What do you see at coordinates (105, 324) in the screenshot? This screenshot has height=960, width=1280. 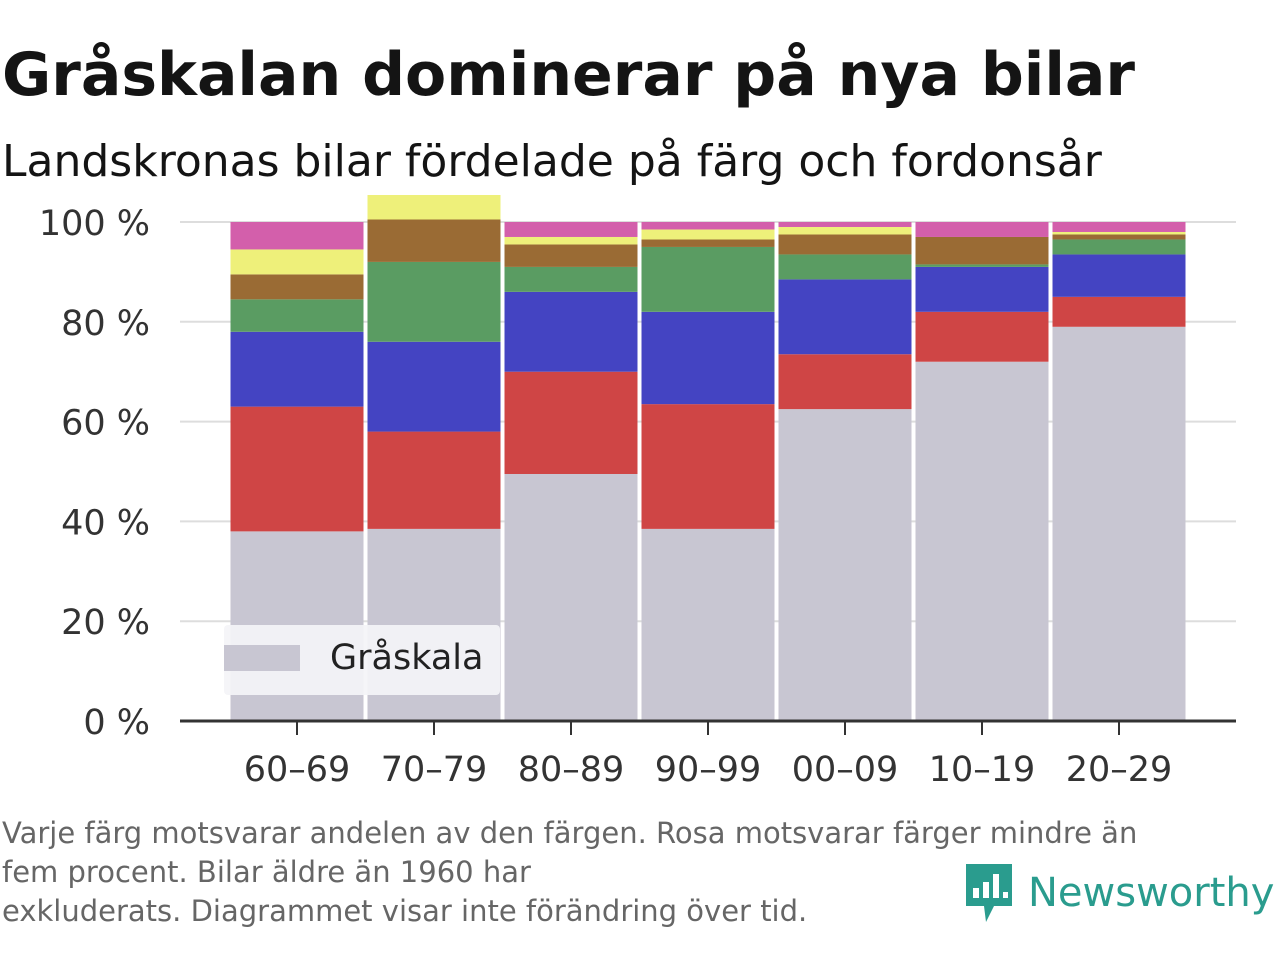 I see `y-tick-label: 80 %` at bounding box center [105, 324].